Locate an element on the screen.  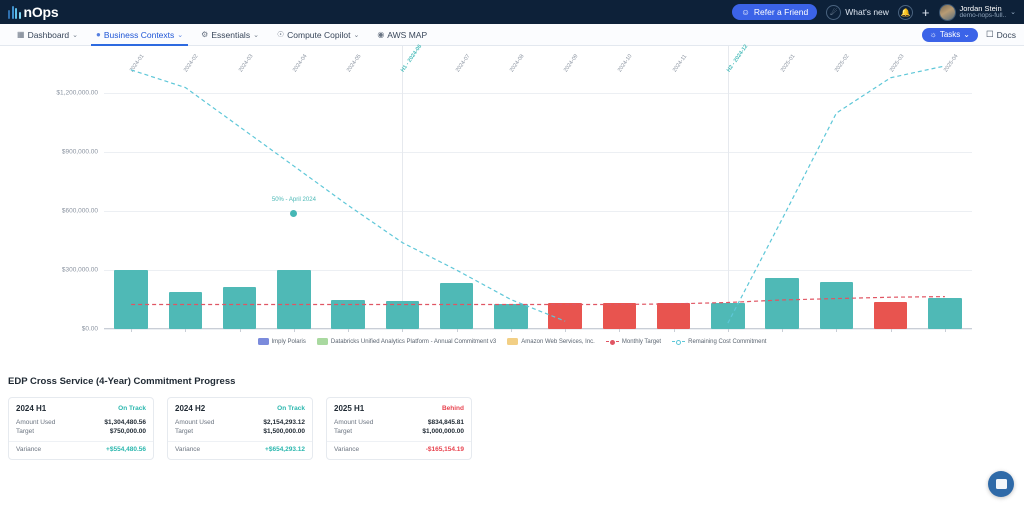
refer-a-friend-label: Refer a Friend is located at coordinates (781, 12).